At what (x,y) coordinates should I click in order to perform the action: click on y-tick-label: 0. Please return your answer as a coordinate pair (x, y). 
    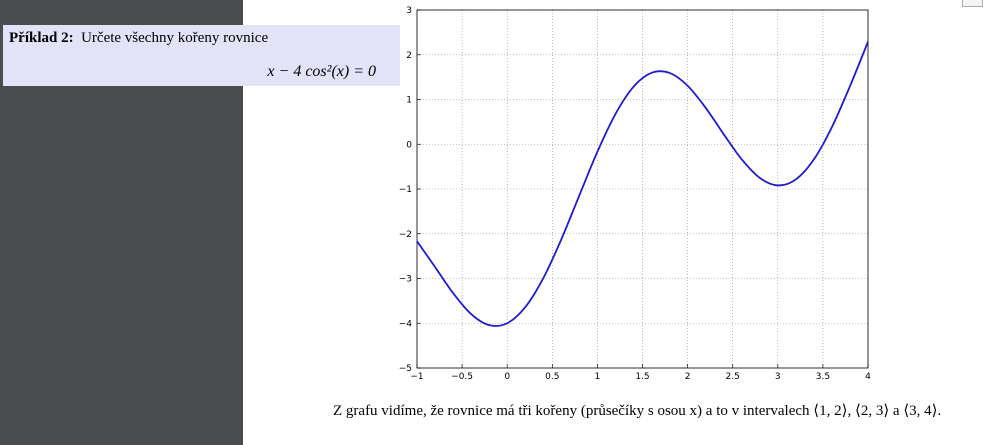
    Looking at the image, I should click on (409, 145).